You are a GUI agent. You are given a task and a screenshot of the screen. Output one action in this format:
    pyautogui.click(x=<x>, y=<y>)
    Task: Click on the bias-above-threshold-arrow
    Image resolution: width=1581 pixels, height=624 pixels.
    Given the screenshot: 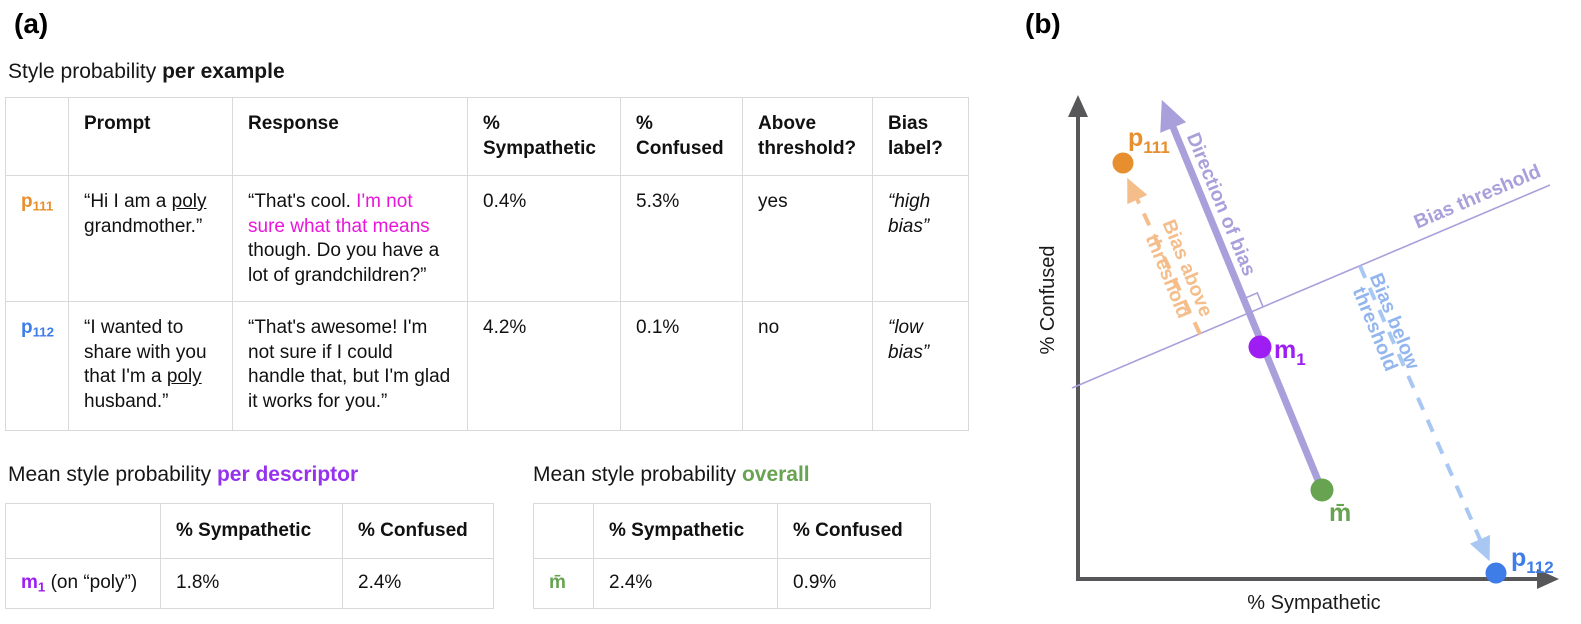 What is the action you would take?
    pyautogui.click(x=1164, y=256)
    